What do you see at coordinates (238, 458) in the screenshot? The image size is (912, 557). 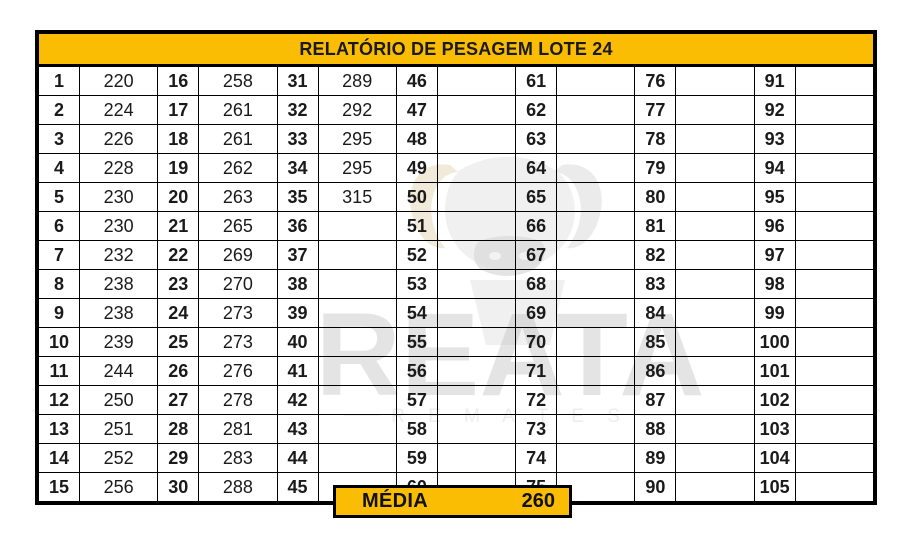 I see `entry-weight-cell: 283` at bounding box center [238, 458].